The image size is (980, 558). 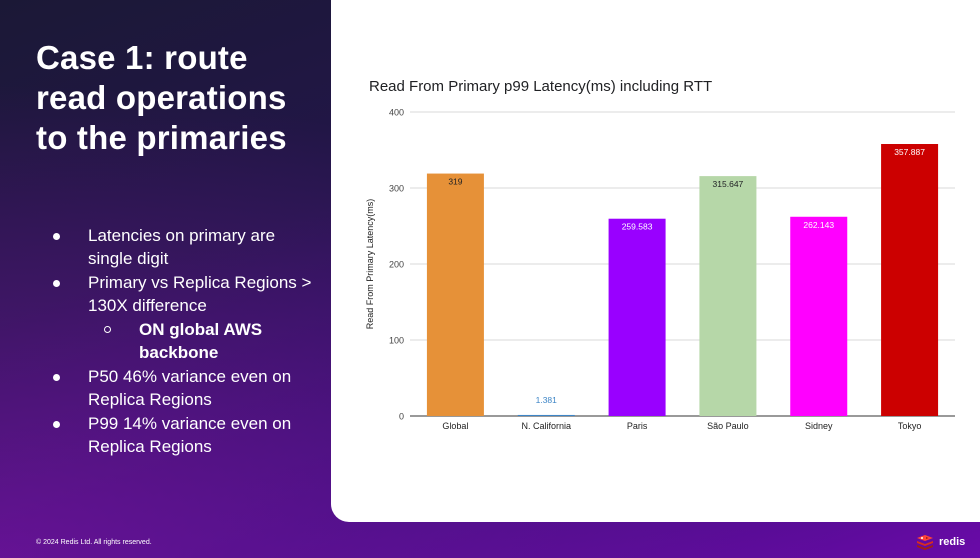 I want to click on y-tick-label: 100, so click(x=396, y=341).